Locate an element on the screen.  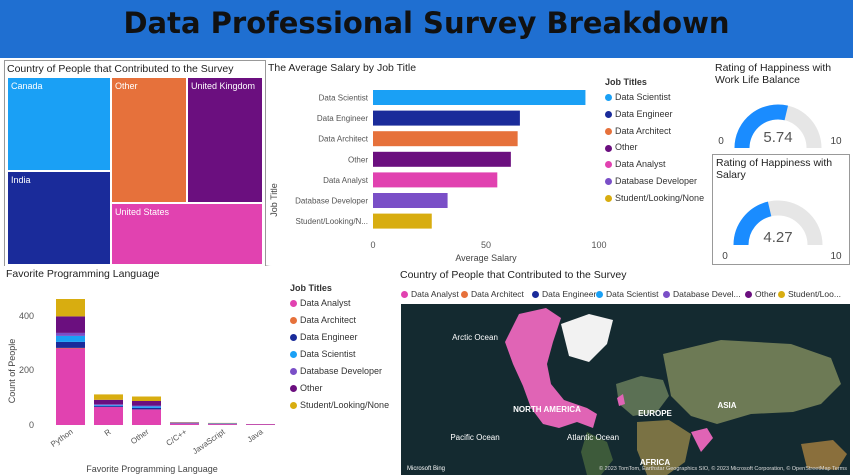
bing-logo: Microsoft Bing is located at coordinates (426, 469).